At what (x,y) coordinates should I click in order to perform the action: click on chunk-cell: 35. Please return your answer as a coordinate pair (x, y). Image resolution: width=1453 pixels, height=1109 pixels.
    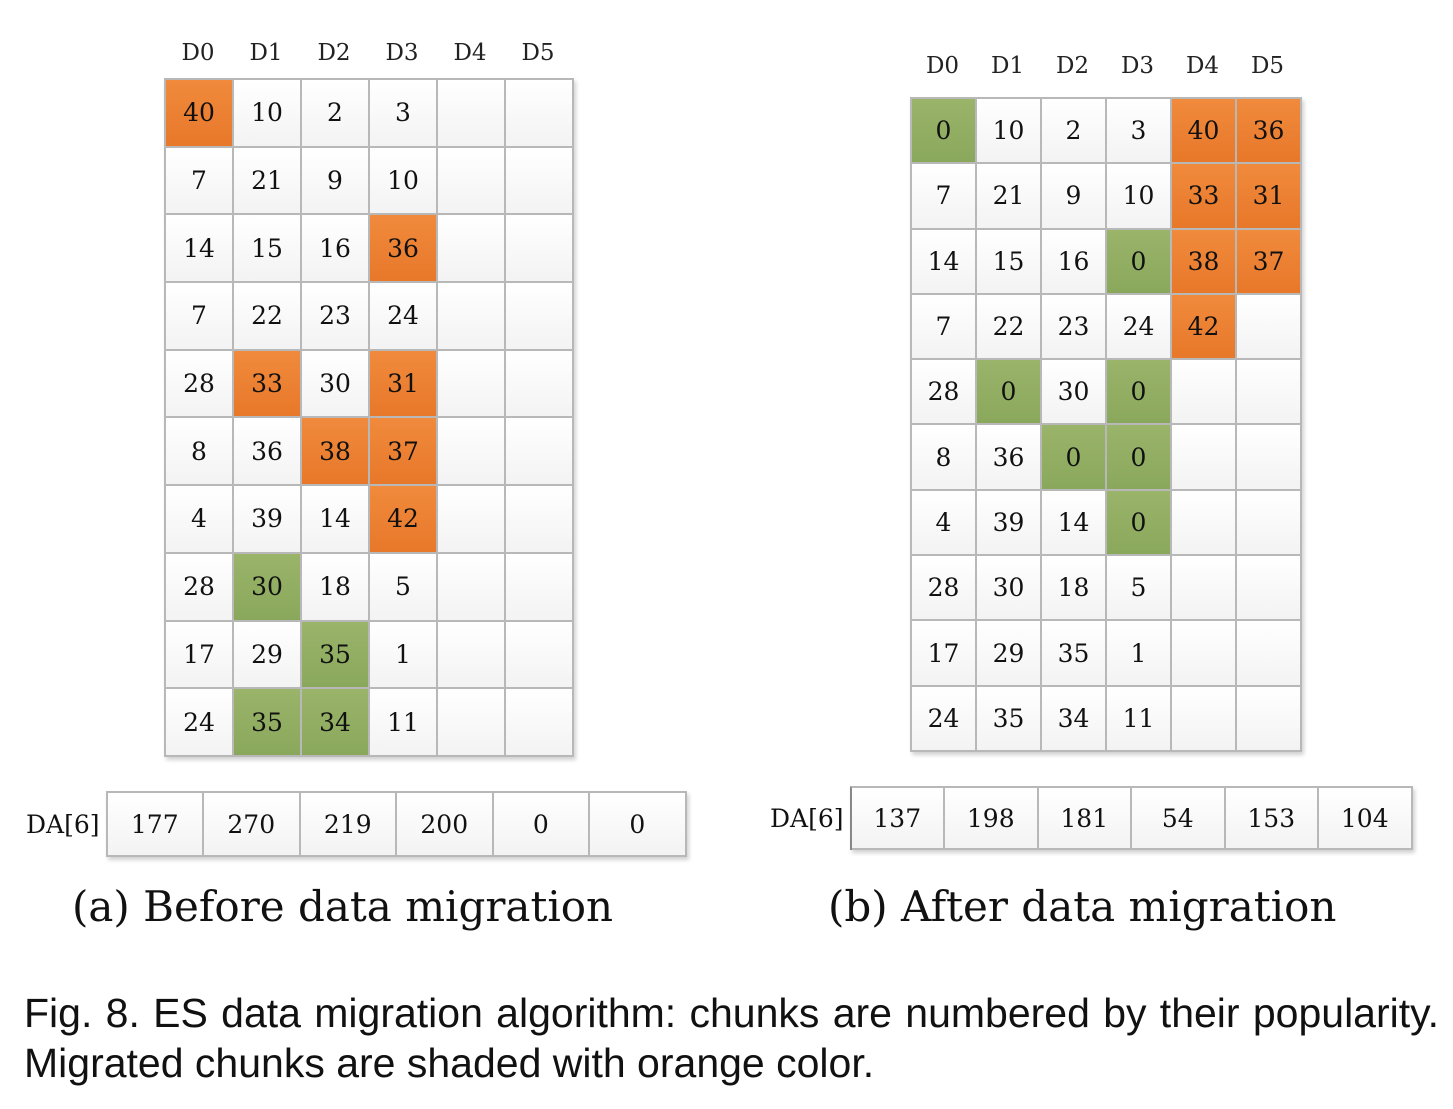
    Looking at the image, I should click on (1074, 654).